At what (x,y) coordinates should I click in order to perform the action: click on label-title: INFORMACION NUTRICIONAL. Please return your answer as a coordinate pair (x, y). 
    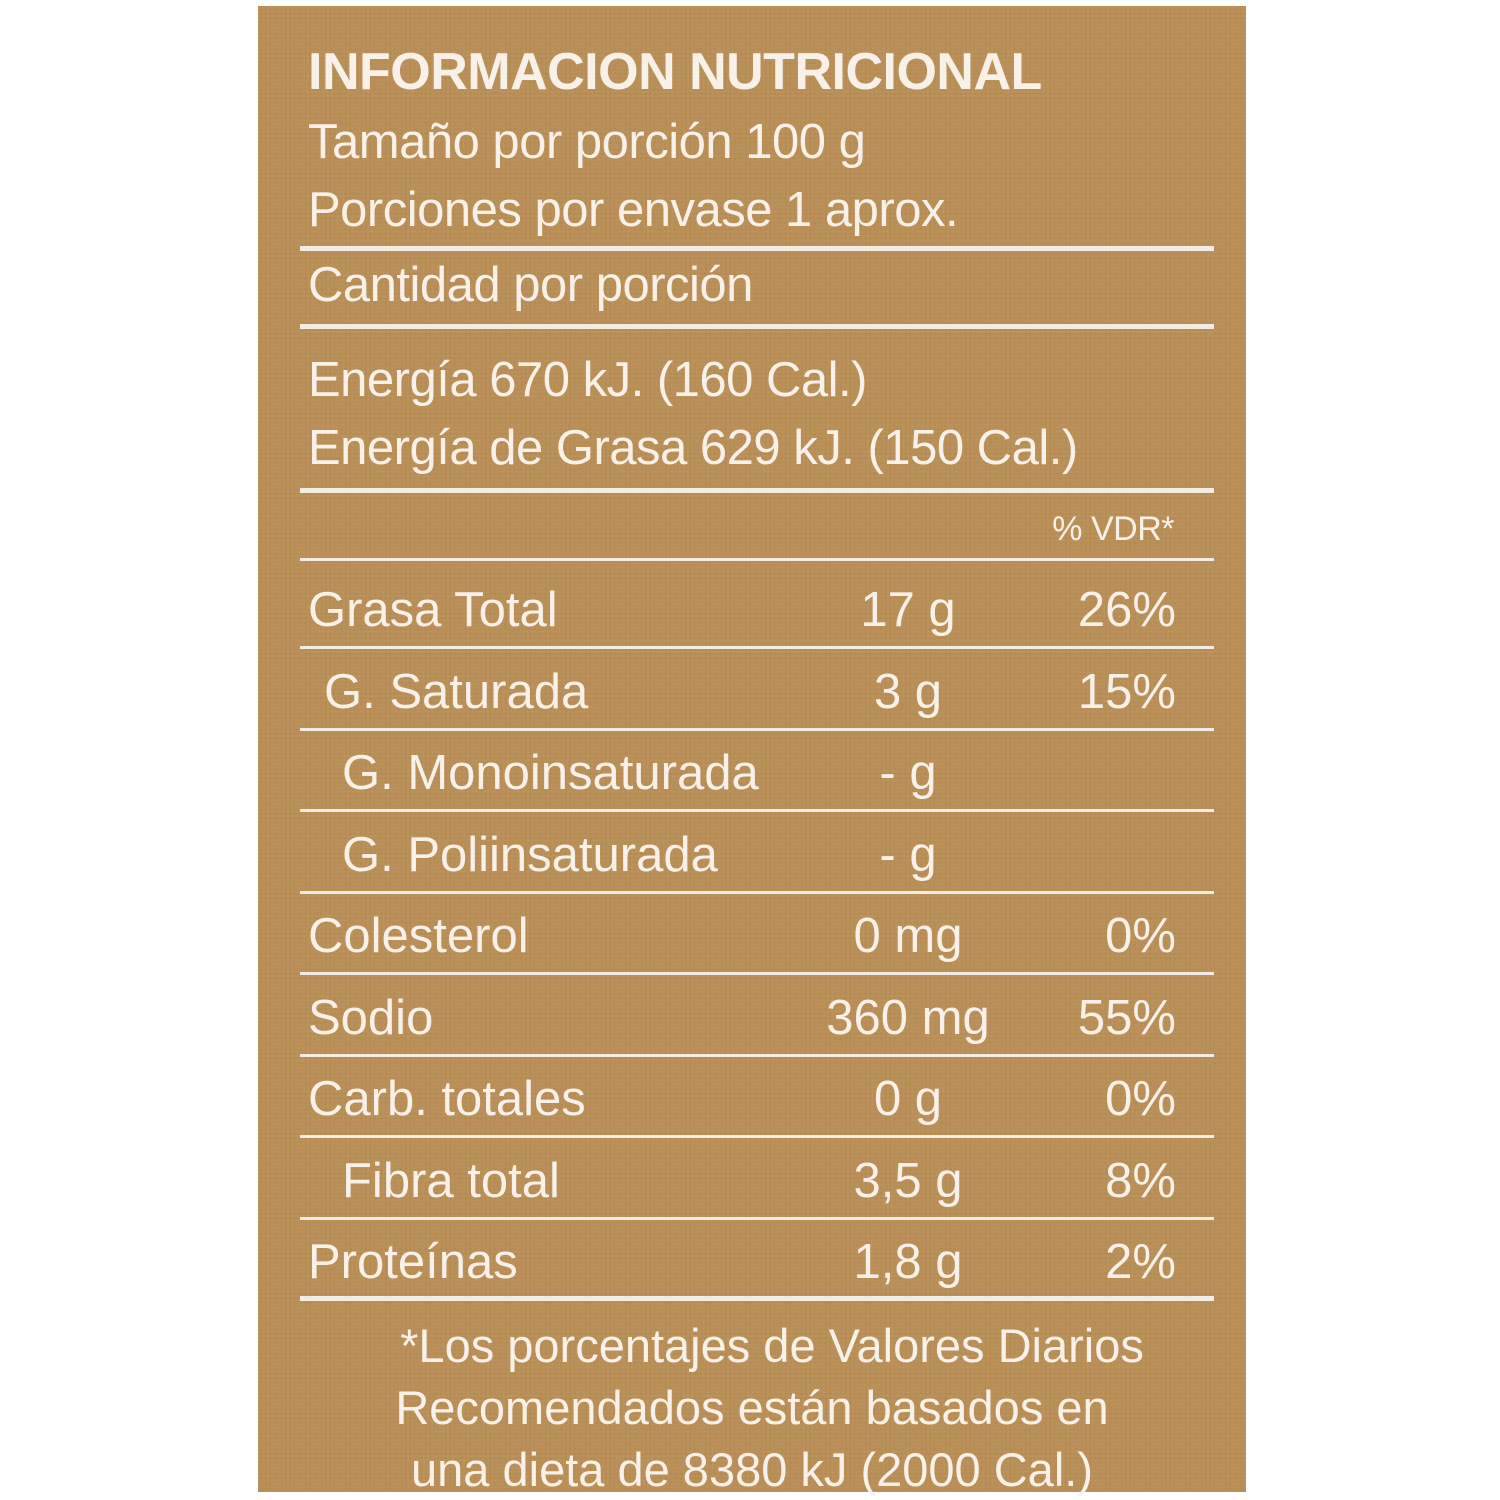
    Looking at the image, I should click on (675, 72).